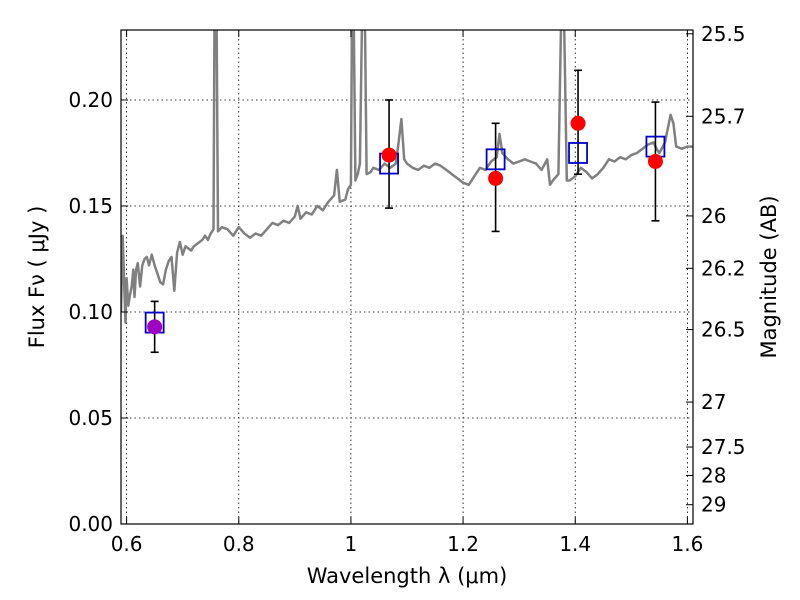 The height and width of the screenshot is (600, 800). What do you see at coordinates (723, 447) in the screenshot?
I see `right-tick-label: 27.5` at bounding box center [723, 447].